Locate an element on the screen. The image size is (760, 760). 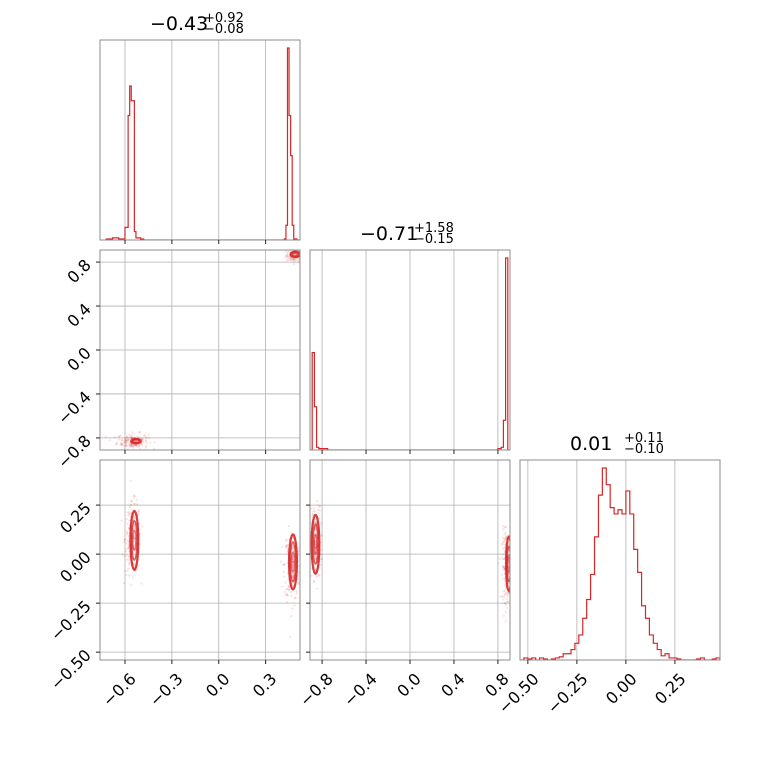
x-tick-label: 0.3 is located at coordinates (264, 684).